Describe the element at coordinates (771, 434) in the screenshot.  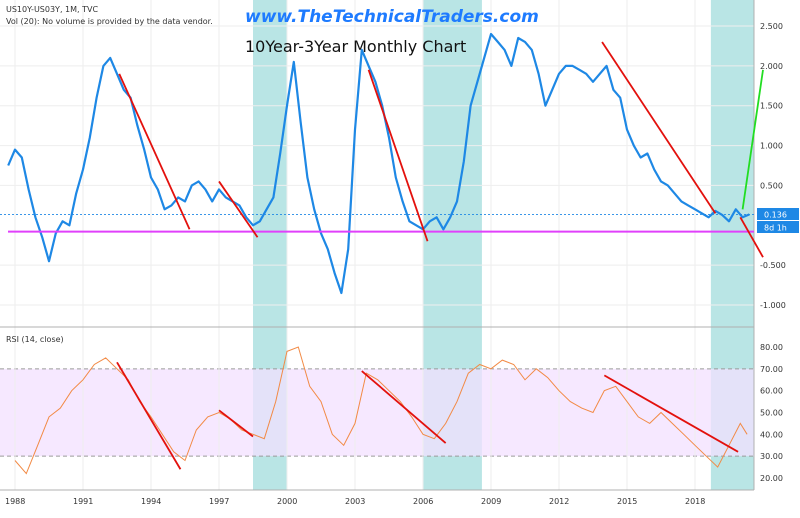
I see `rsi-tick-label: 40.00` at that location.